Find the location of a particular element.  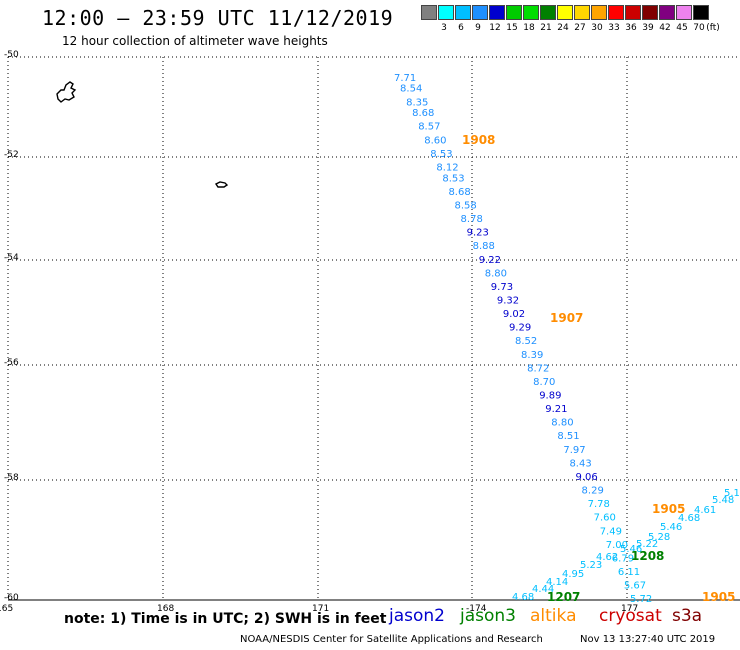

latitude-tick-label: -58 is located at coordinates (11, 478).